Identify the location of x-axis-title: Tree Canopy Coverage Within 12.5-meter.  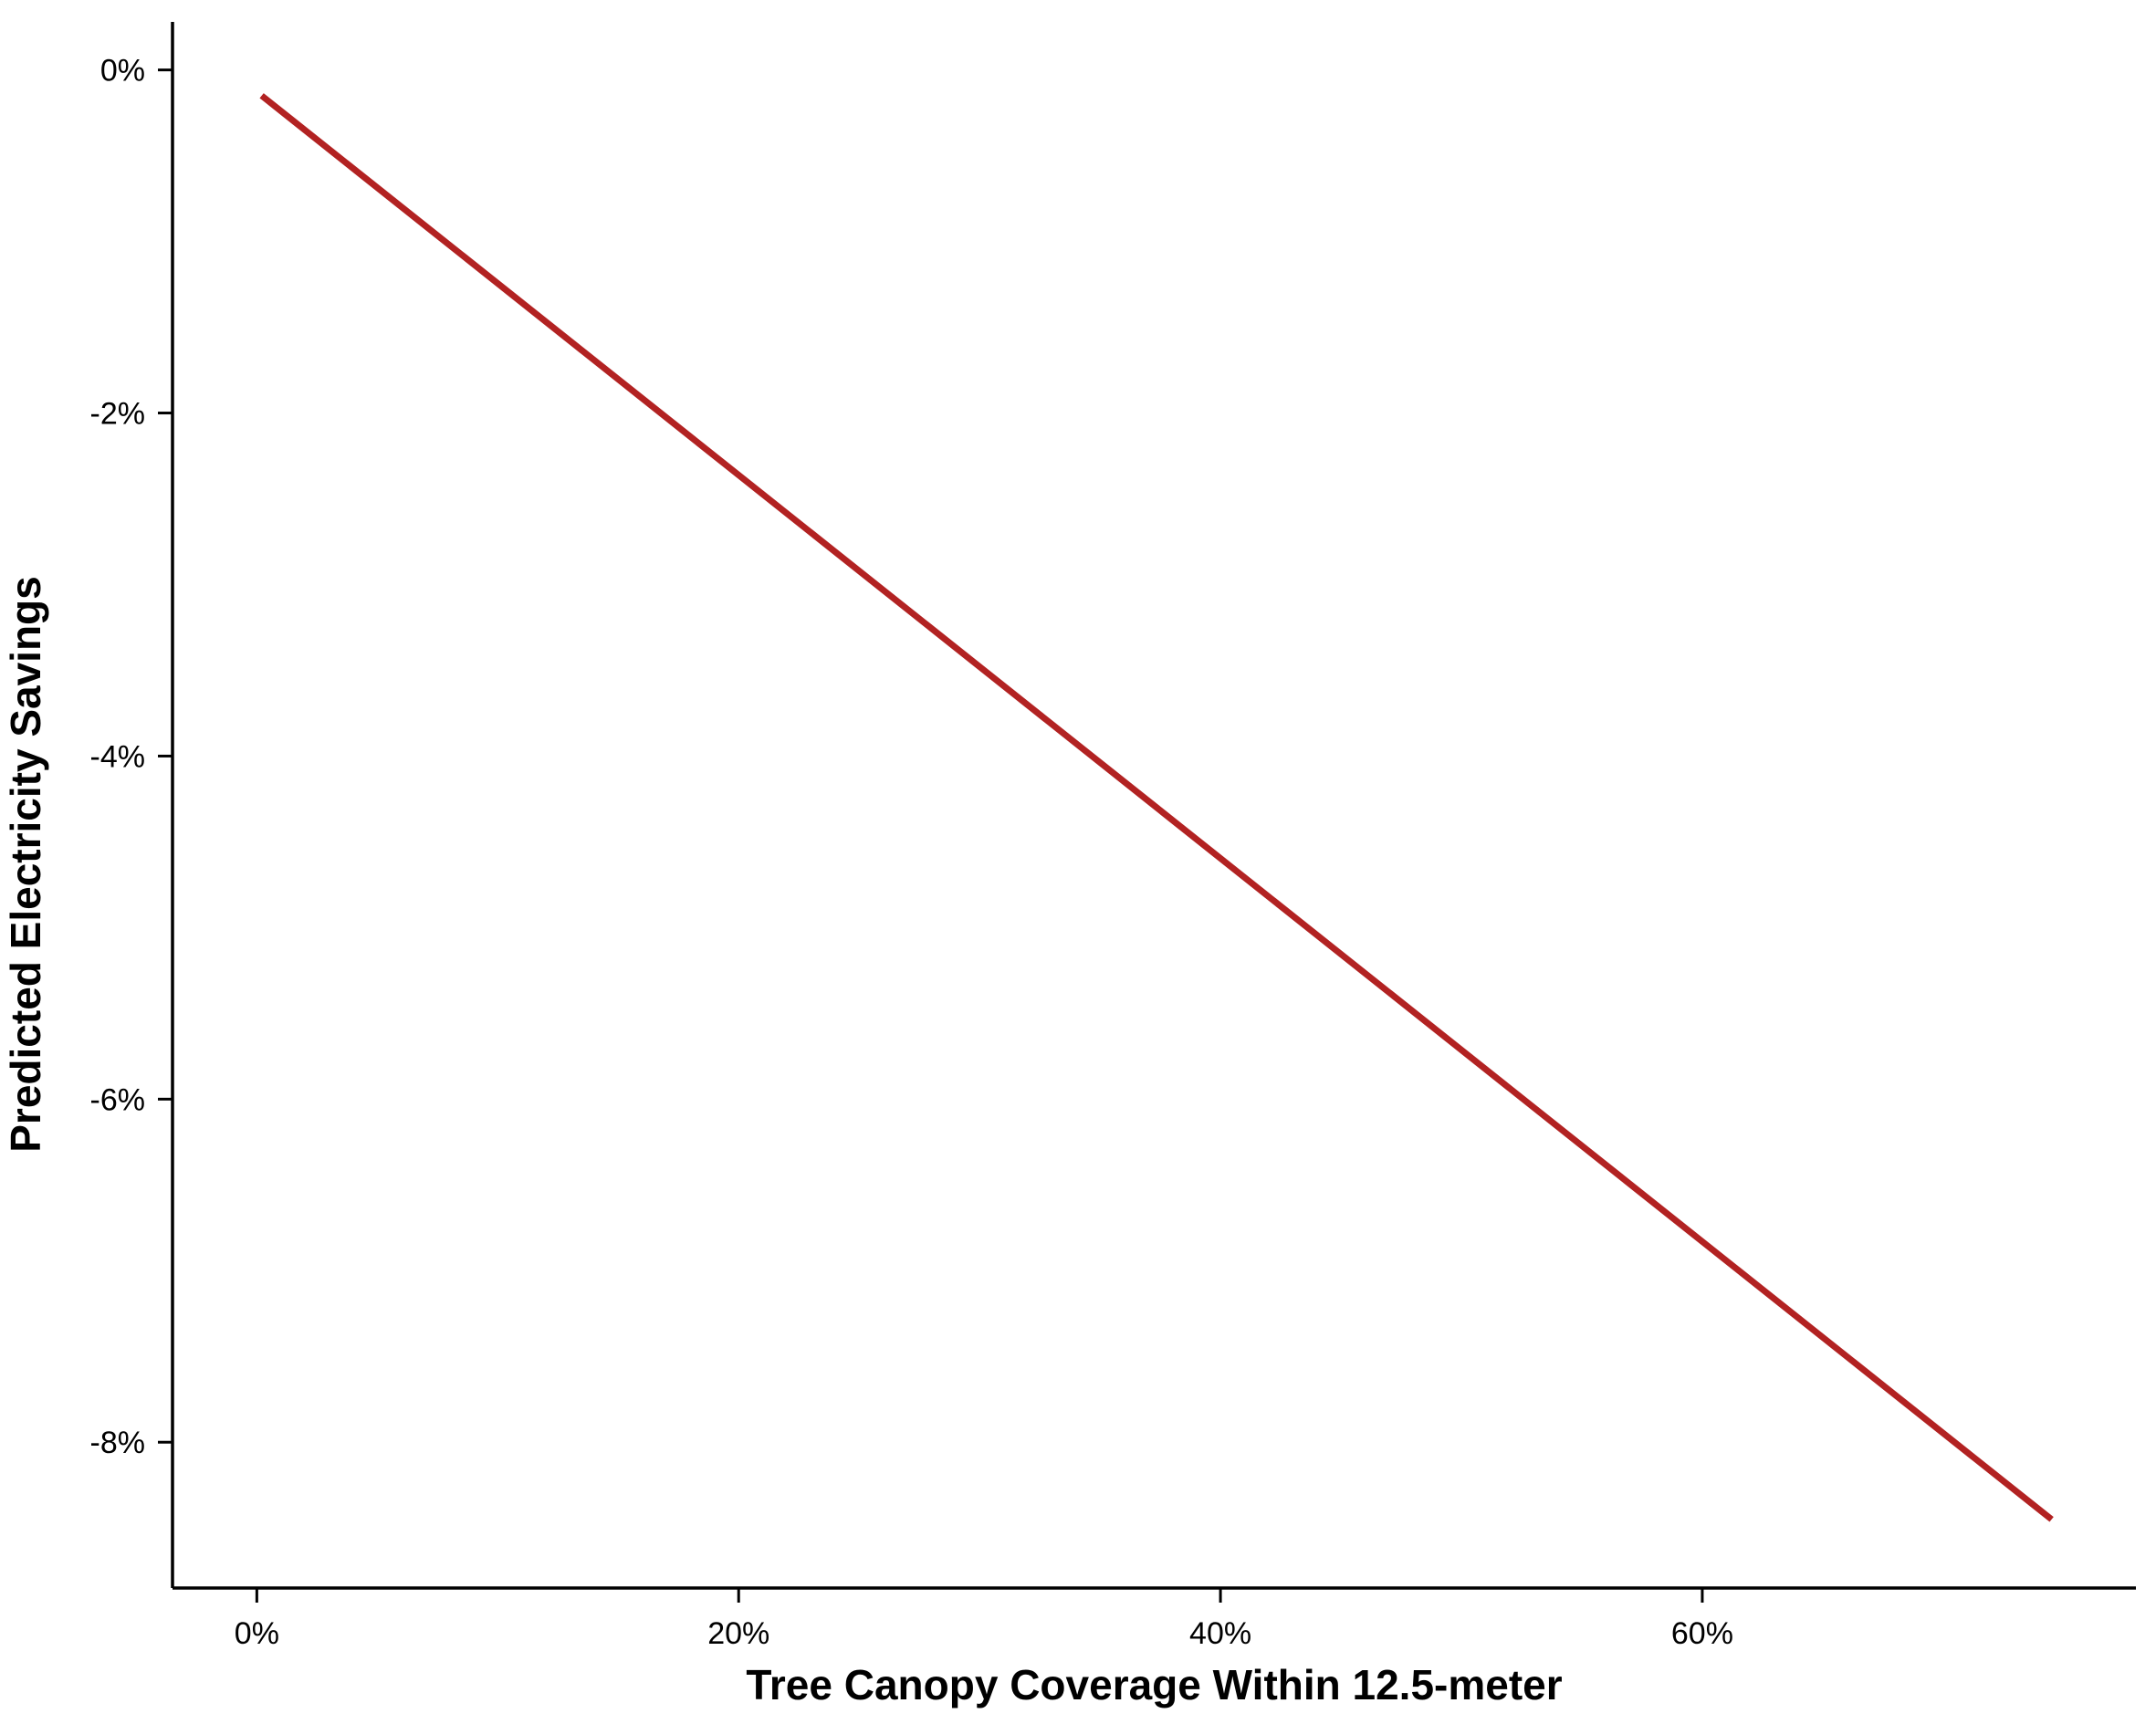
(1154, 1684).